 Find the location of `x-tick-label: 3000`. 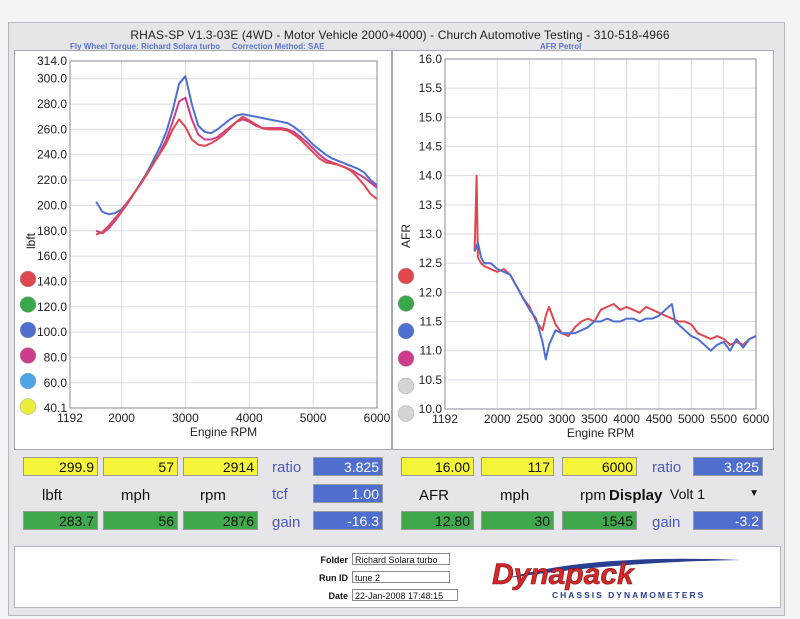

x-tick-label: 3000 is located at coordinates (562, 419).